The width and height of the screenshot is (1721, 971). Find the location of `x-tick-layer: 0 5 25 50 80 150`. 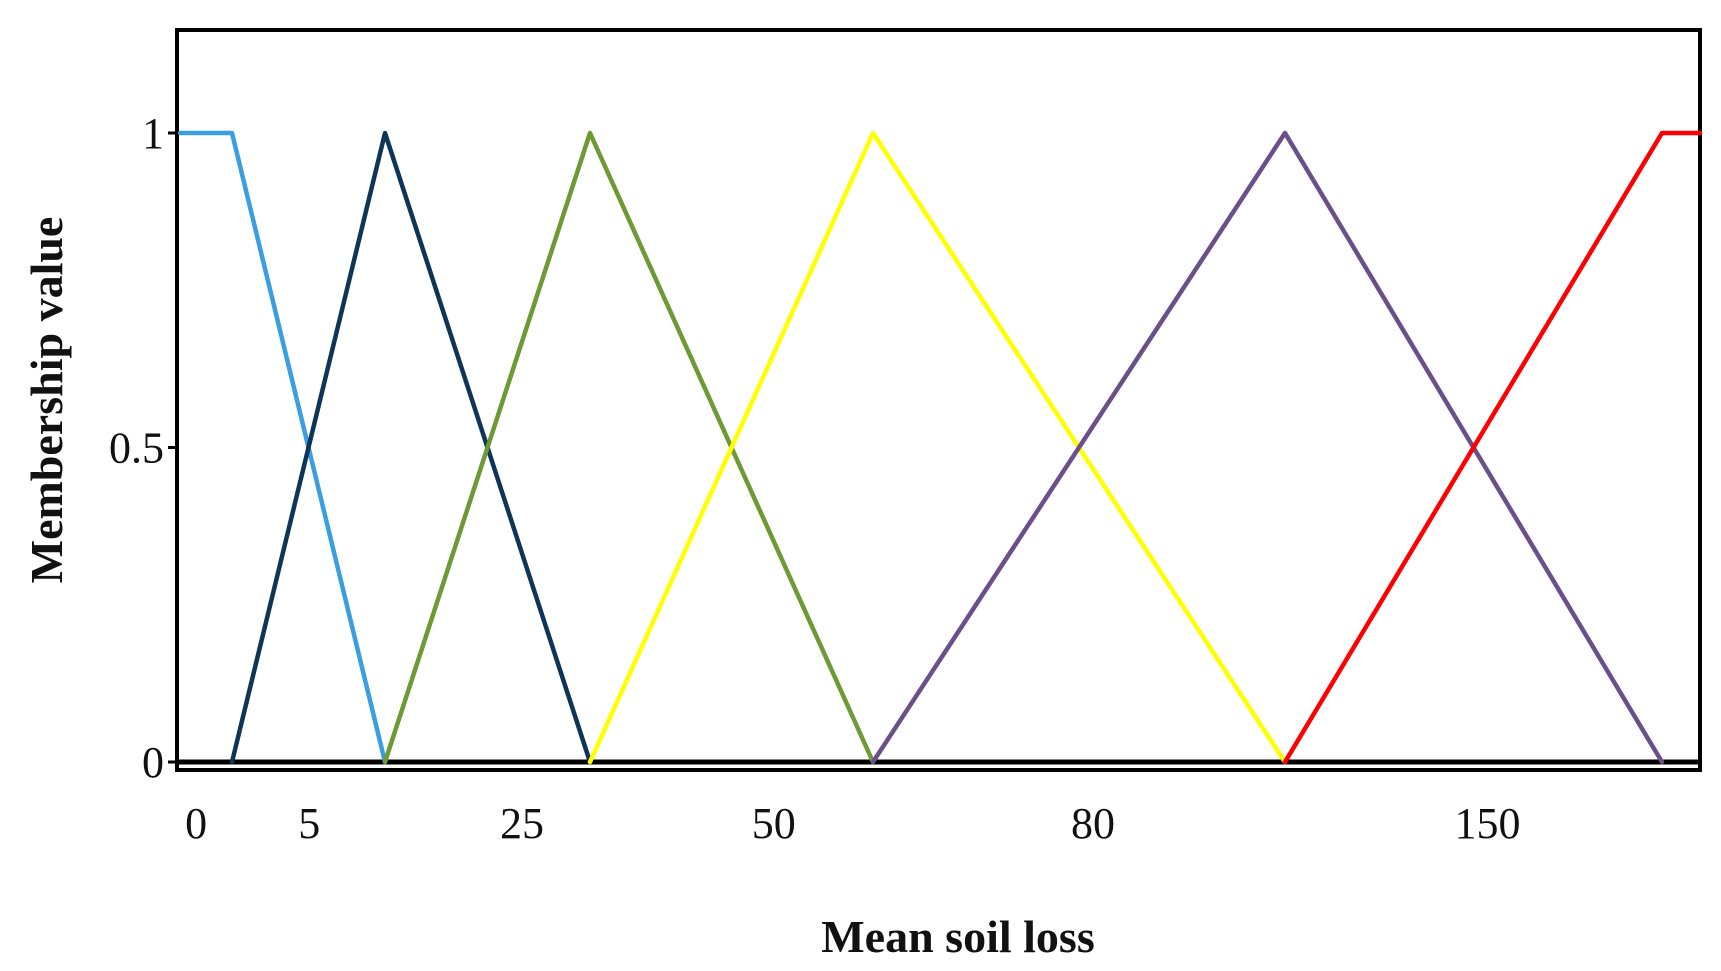

x-tick-layer: 0 5 25 50 80 150 is located at coordinates (852, 823).